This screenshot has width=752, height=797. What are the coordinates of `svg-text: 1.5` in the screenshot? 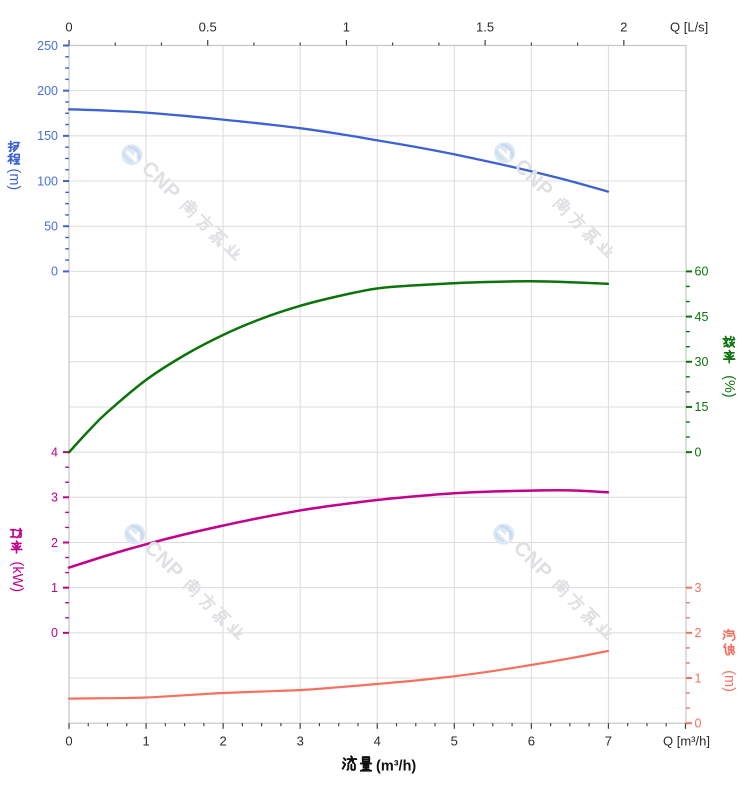 It's located at (485, 27).